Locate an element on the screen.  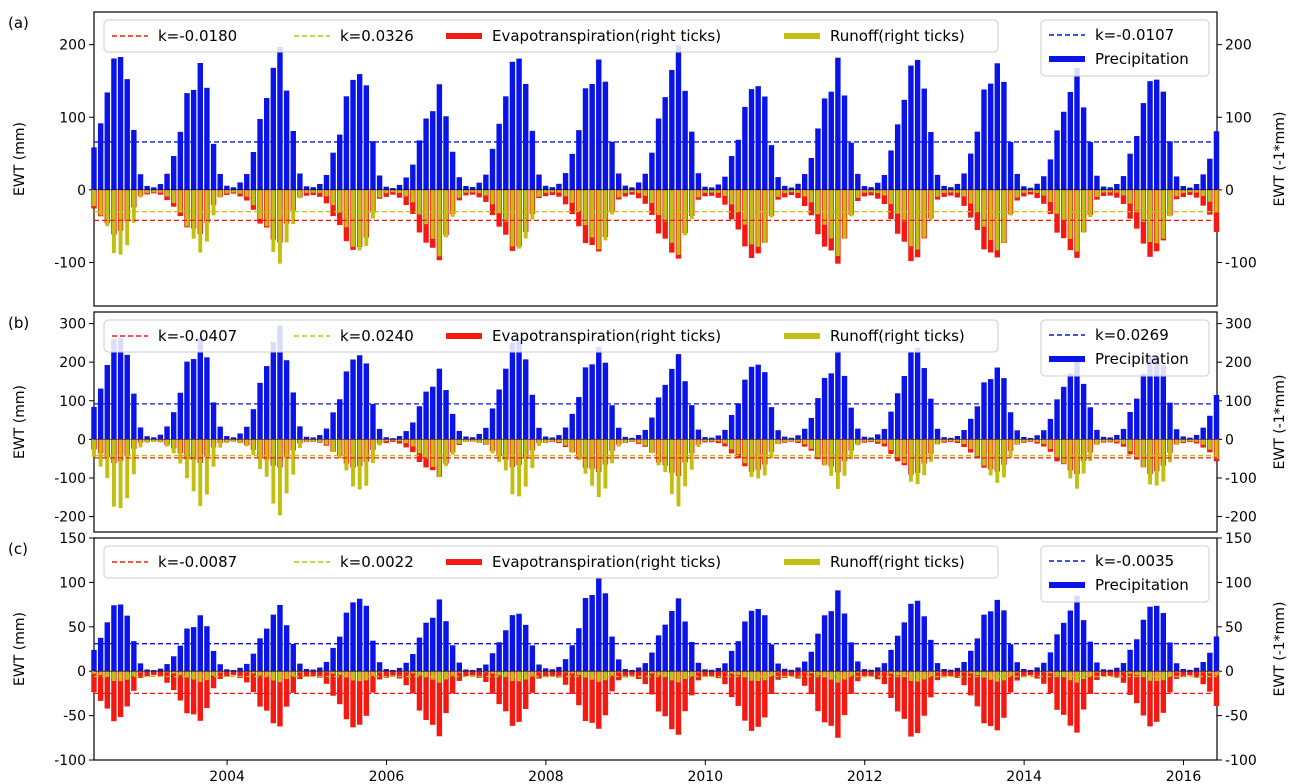
ytick-left-label: 0 is located at coordinates (81, 672).